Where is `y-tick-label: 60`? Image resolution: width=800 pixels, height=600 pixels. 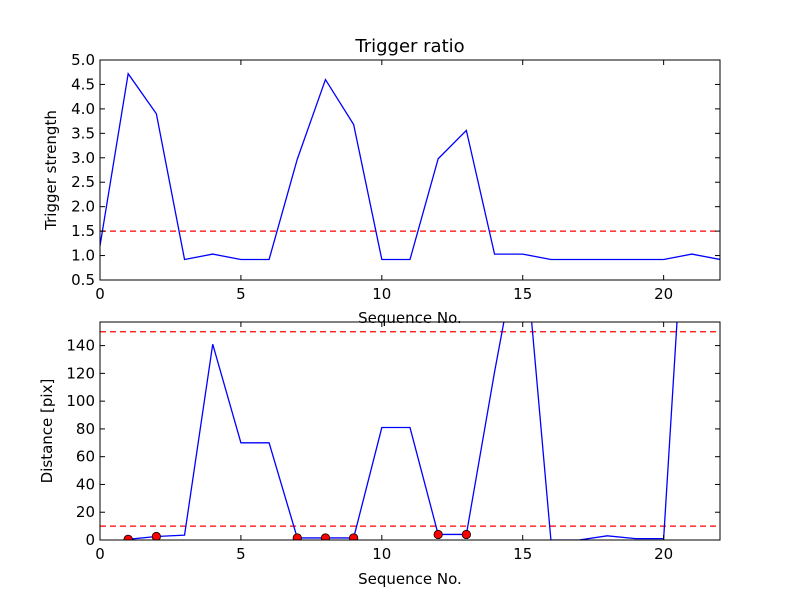 y-tick-label: 60 is located at coordinates (85, 457).